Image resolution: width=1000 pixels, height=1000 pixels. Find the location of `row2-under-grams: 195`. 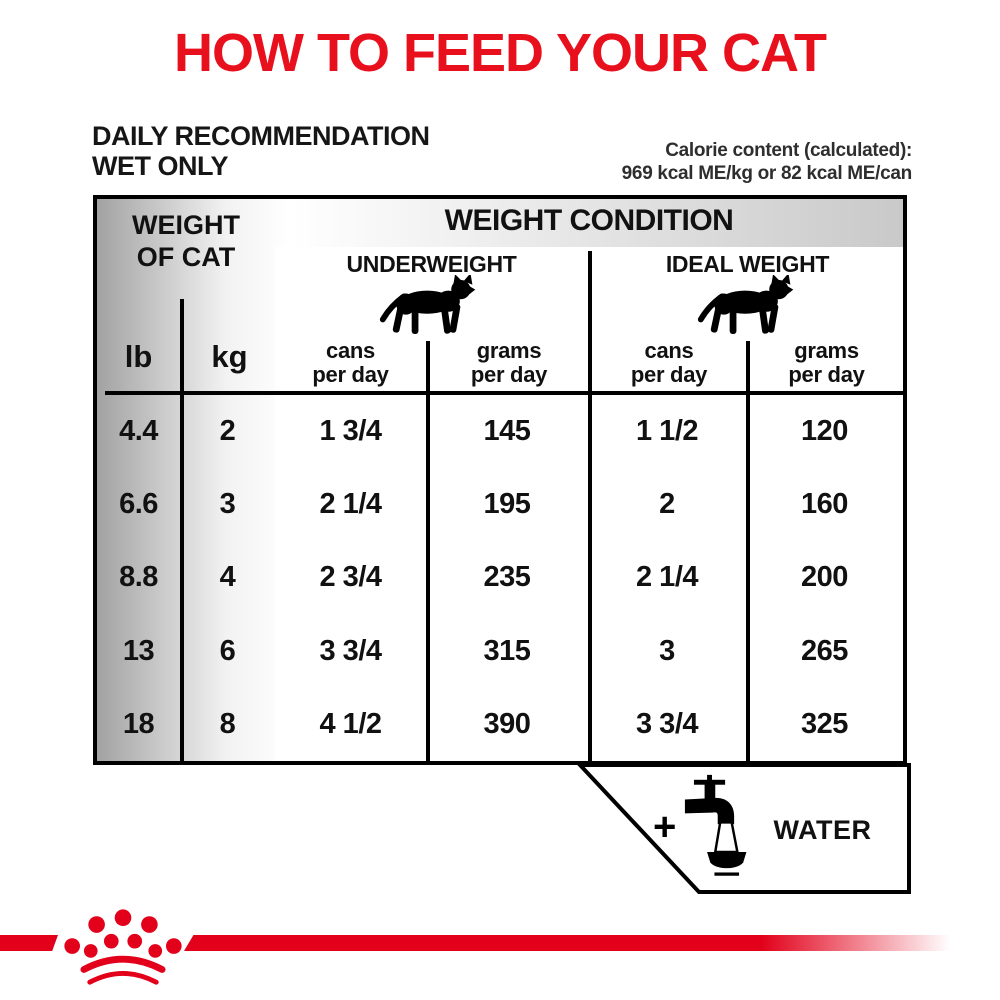

row2-under-grams: 195 is located at coordinates (507, 504).